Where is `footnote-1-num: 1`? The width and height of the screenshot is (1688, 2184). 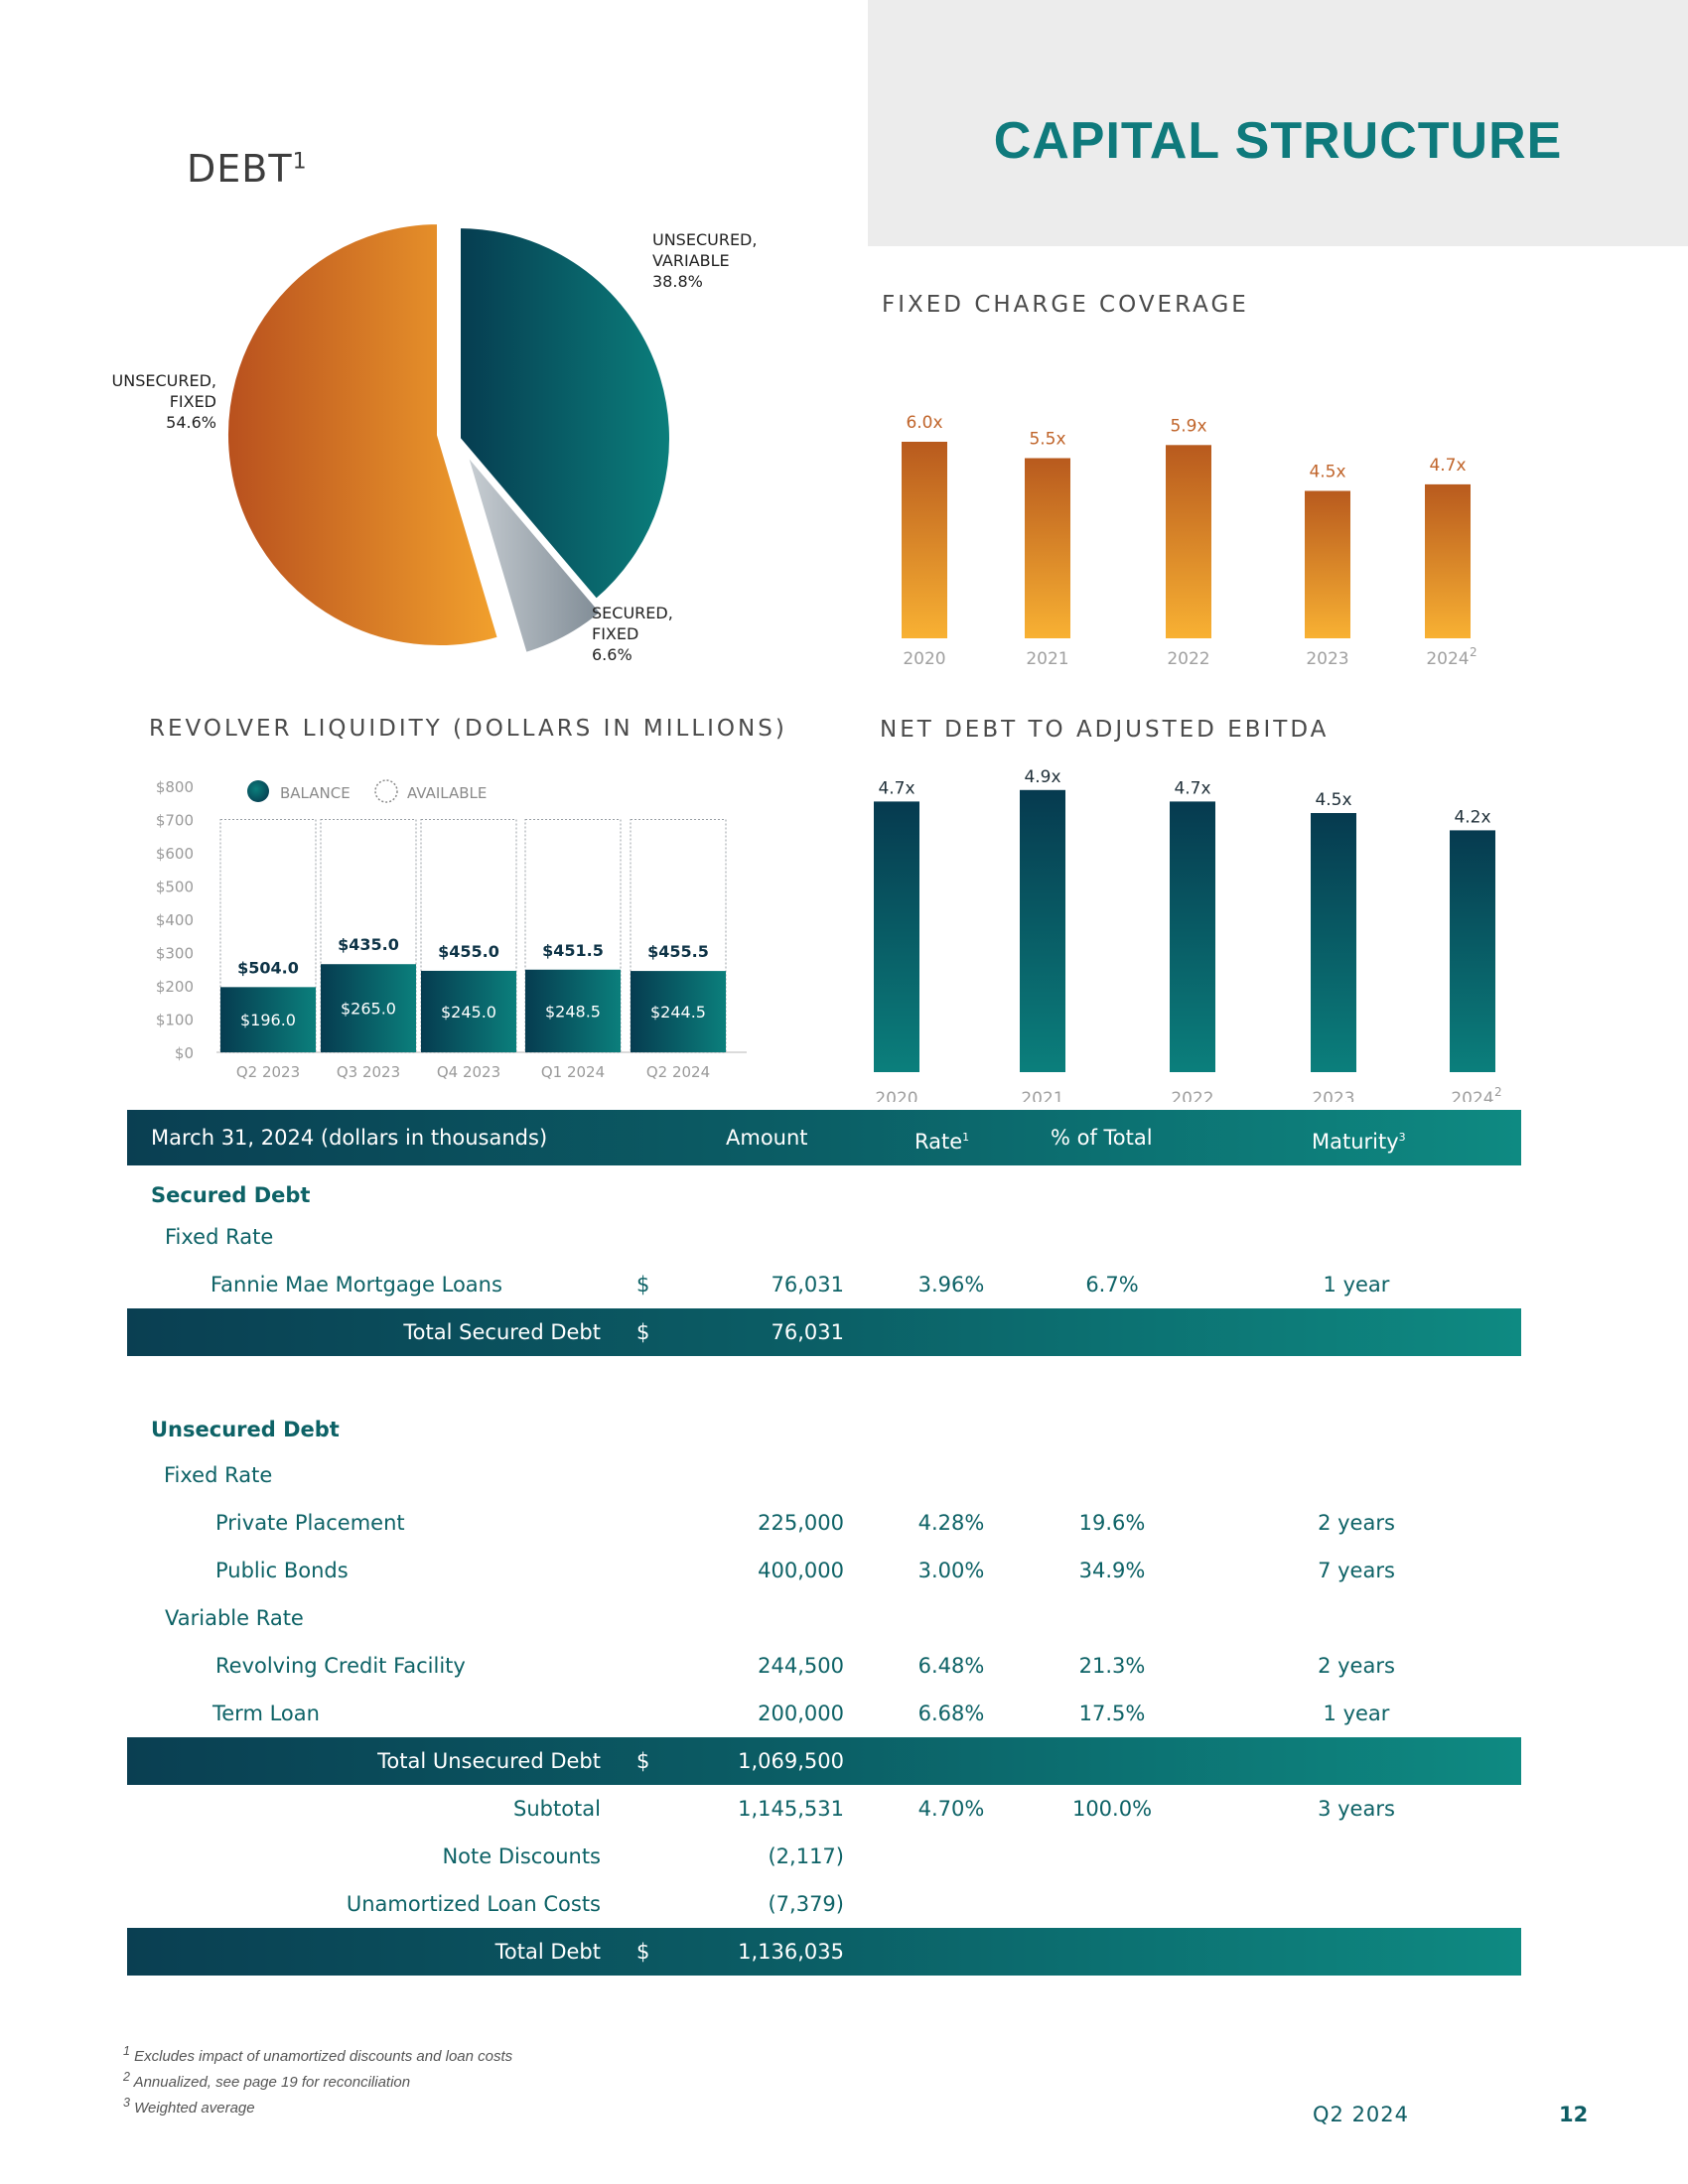
footnote-1-num: 1 is located at coordinates (126, 2051).